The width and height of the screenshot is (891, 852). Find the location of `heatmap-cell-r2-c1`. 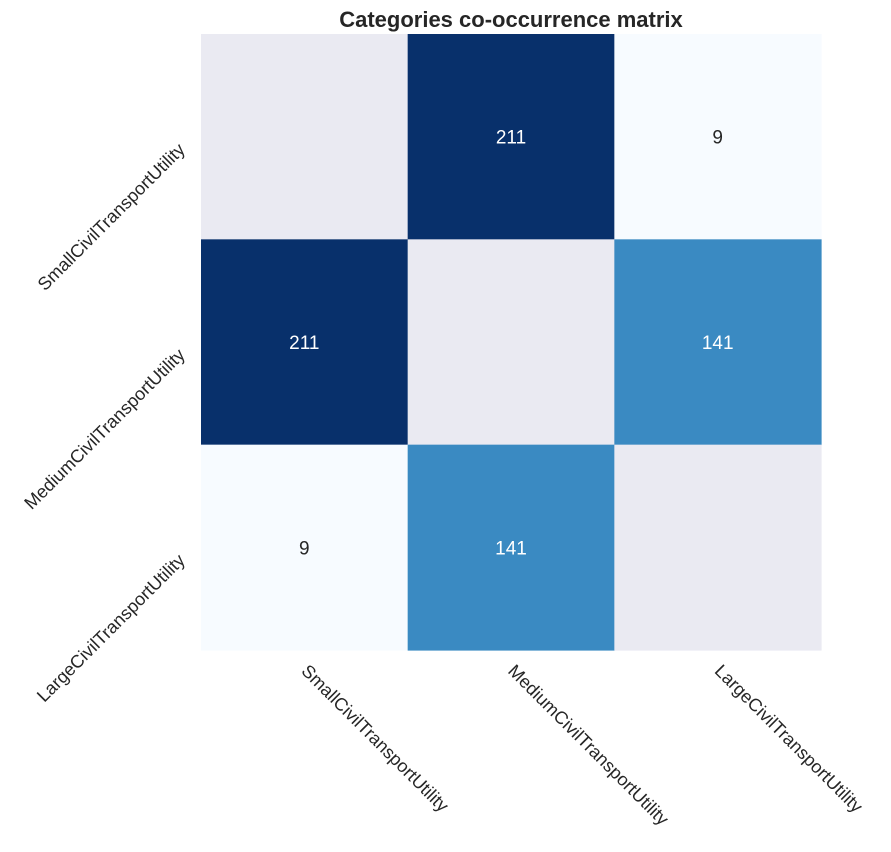

heatmap-cell-r2-c1 is located at coordinates (511, 547).